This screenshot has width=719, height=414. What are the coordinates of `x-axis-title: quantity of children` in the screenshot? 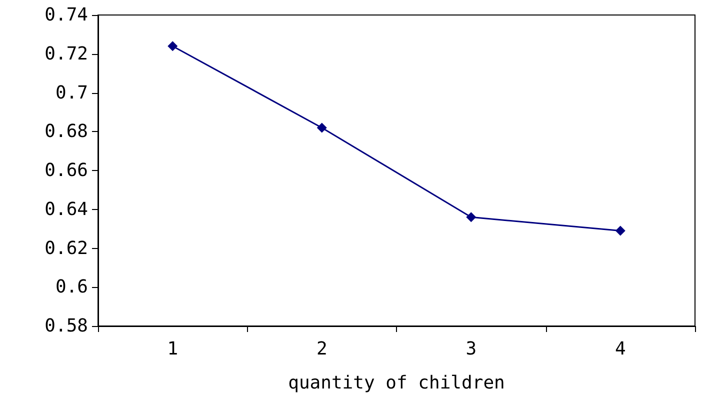 It's located at (396, 383).